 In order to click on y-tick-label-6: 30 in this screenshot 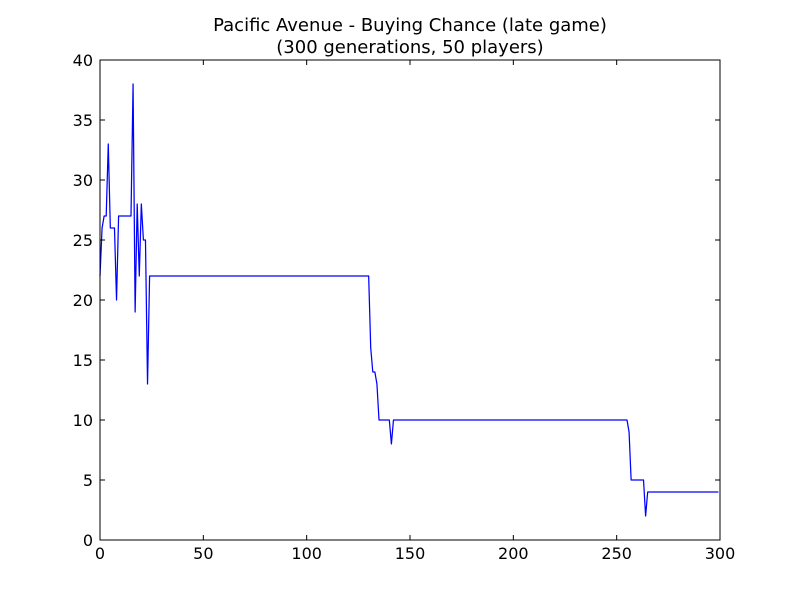, I will do `click(83, 180)`.